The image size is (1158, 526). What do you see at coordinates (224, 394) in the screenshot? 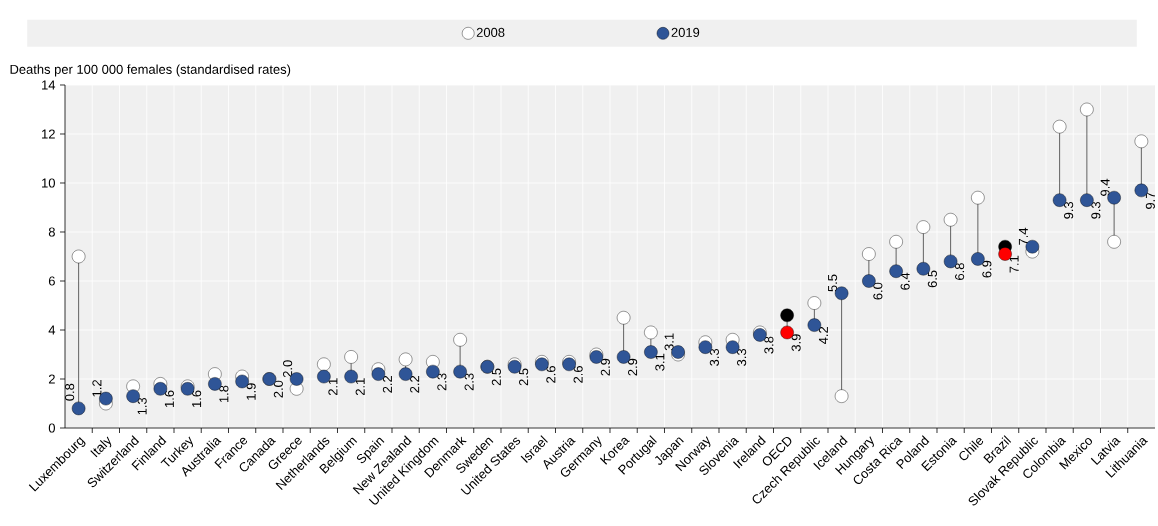
I see `data-label: 1.8` at bounding box center [224, 394].